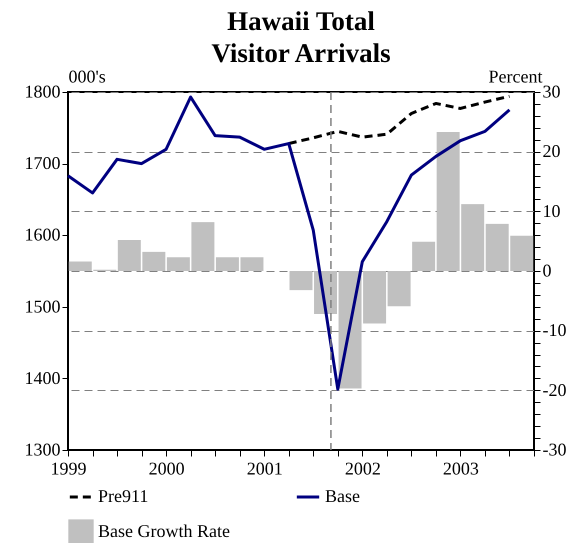 This screenshot has width=581, height=543. Describe the element at coordinates (554, 330) in the screenshot. I see `y2-tick-label: -10` at that location.